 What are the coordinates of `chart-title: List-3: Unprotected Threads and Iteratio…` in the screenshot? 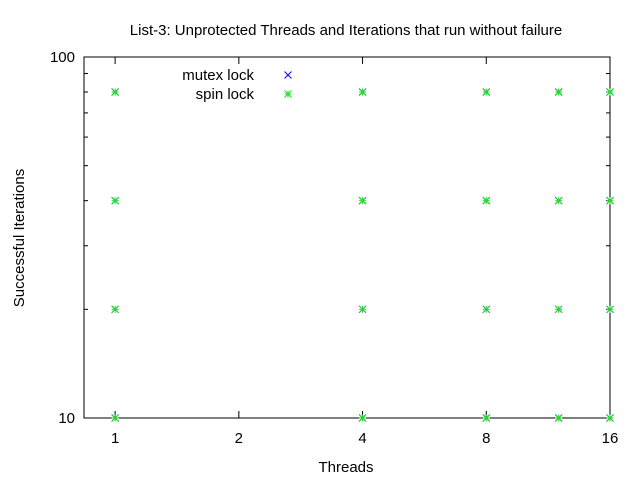 It's located at (346, 30).